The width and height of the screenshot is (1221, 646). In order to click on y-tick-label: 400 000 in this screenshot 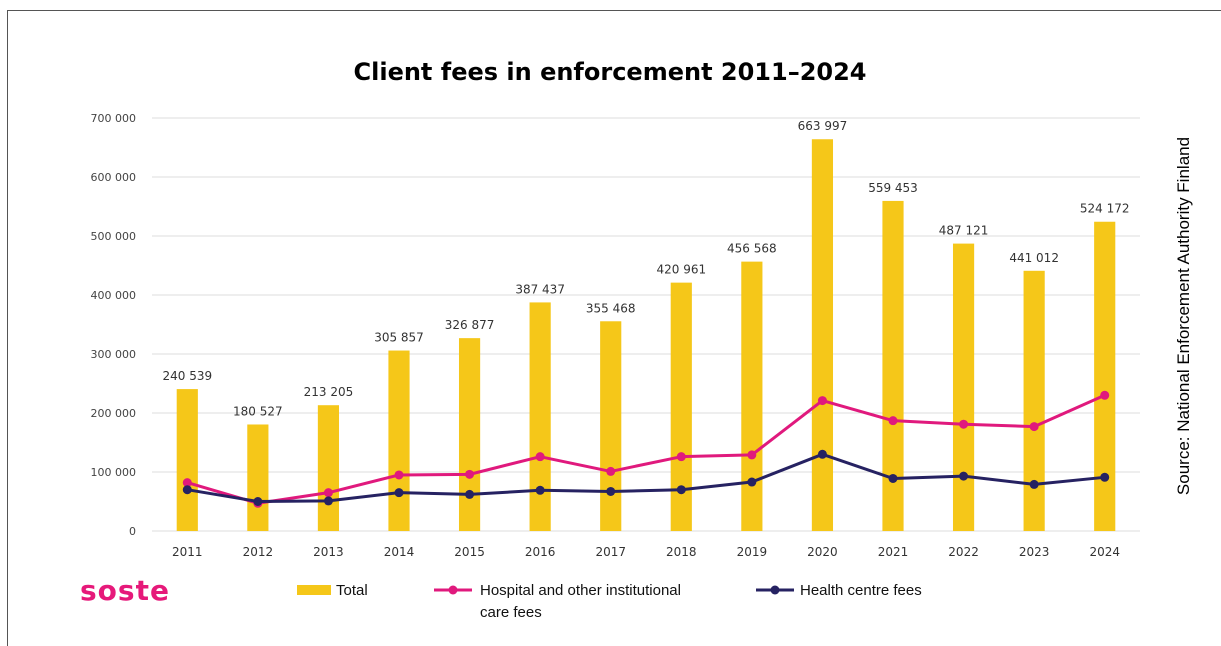, I will do `click(114, 295)`.